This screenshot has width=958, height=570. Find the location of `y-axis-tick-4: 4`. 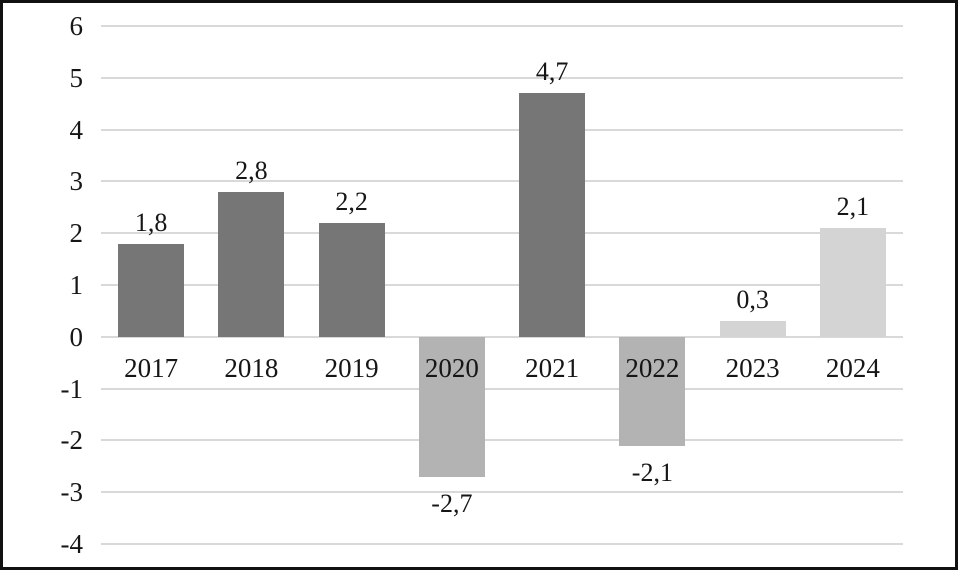

y-axis-tick-4: 4 is located at coordinates (76, 129).